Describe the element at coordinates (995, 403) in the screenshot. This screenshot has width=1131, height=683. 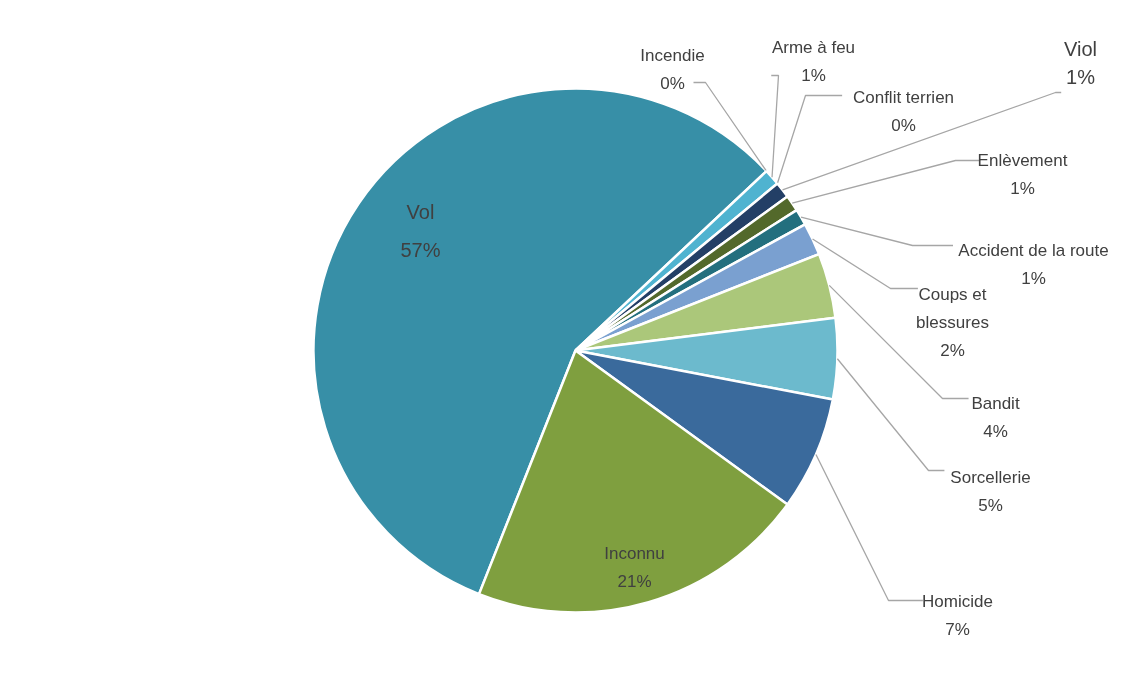
I see `slice-label: Bandit` at that location.